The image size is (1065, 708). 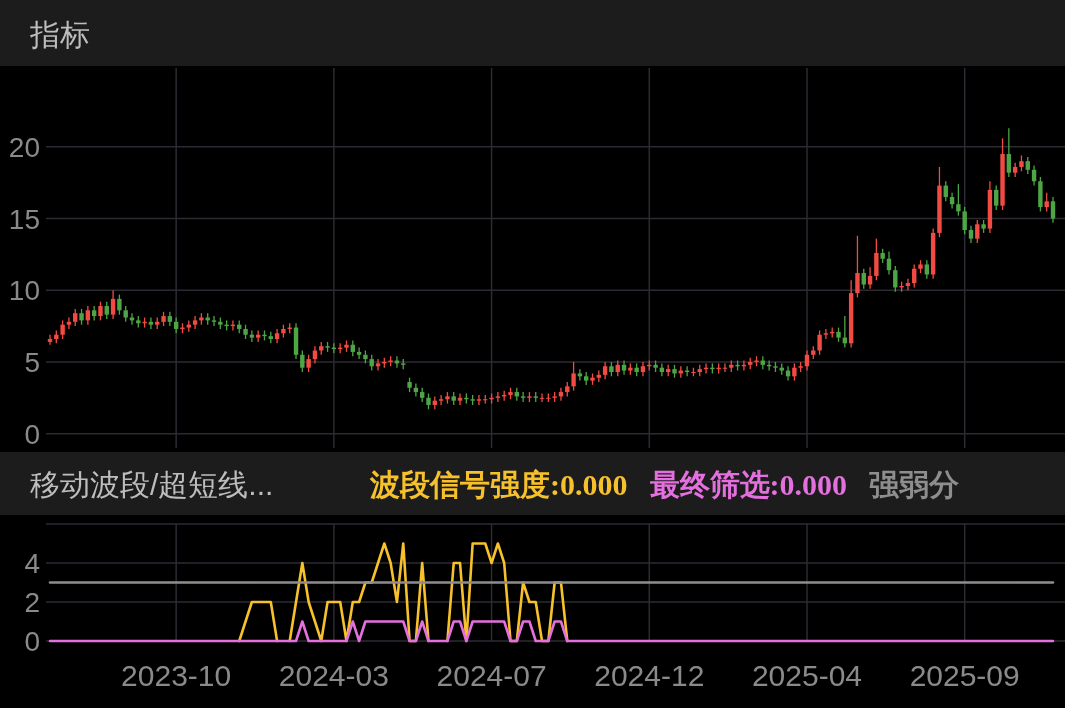 I want to click on x-tick-label: 2023-10, so click(x=176, y=675).